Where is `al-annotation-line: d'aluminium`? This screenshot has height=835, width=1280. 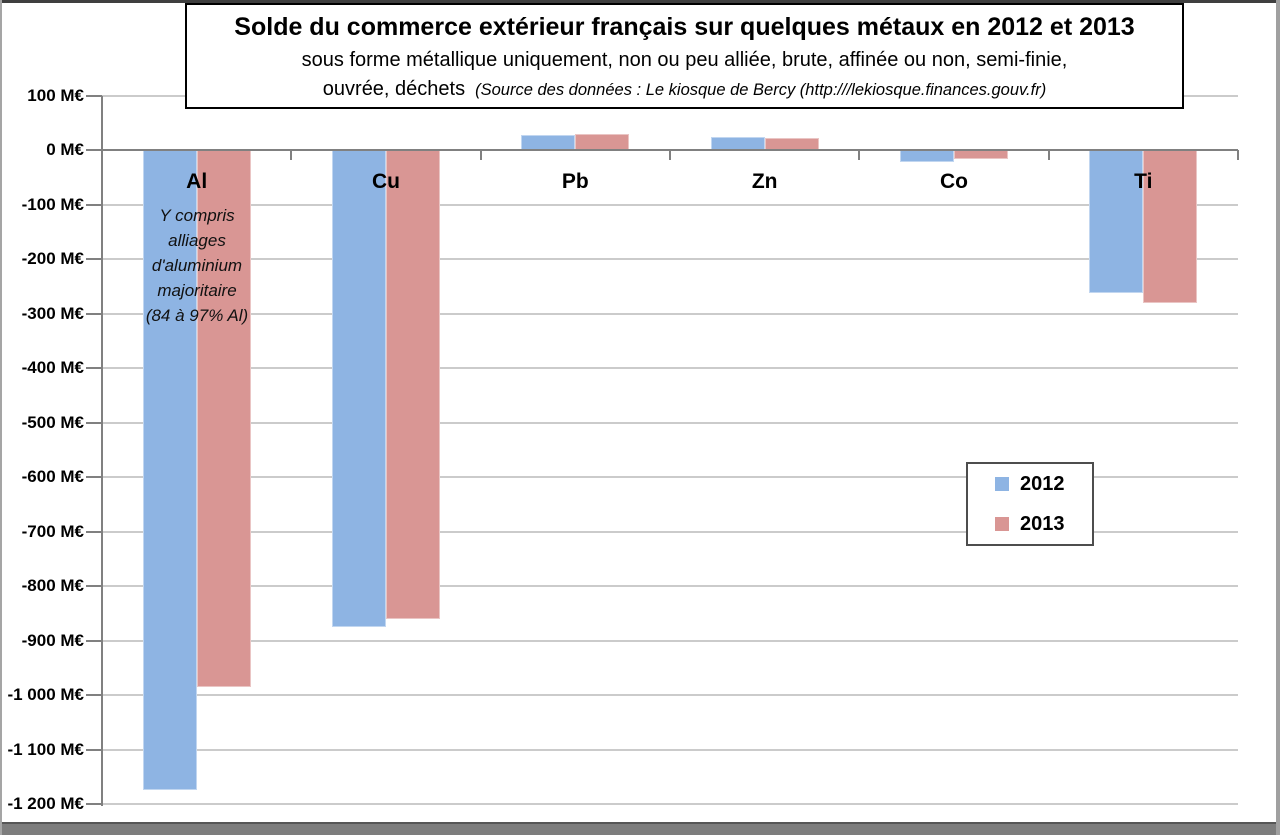
al-annotation-line: d'aluminium is located at coordinates (197, 265).